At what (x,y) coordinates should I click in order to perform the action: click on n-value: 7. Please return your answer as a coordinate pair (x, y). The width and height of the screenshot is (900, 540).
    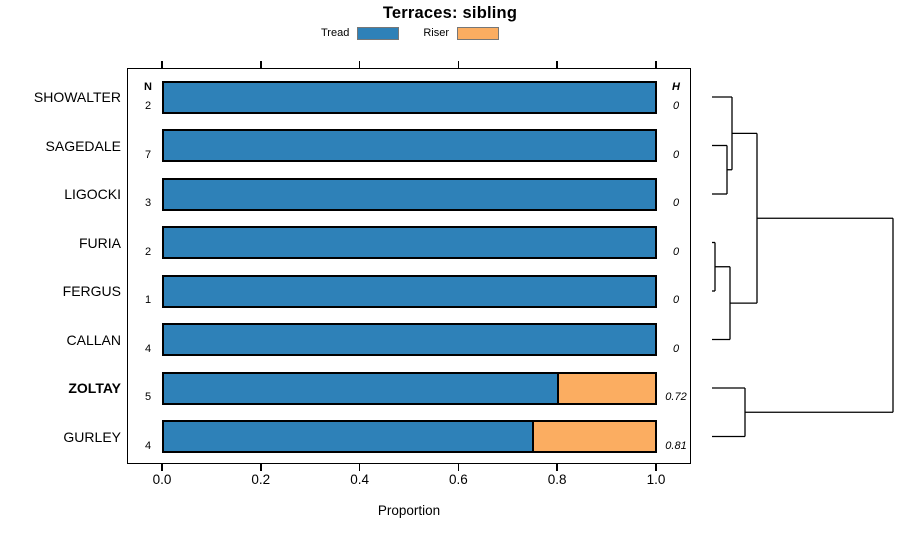
    Looking at the image, I should click on (148, 154).